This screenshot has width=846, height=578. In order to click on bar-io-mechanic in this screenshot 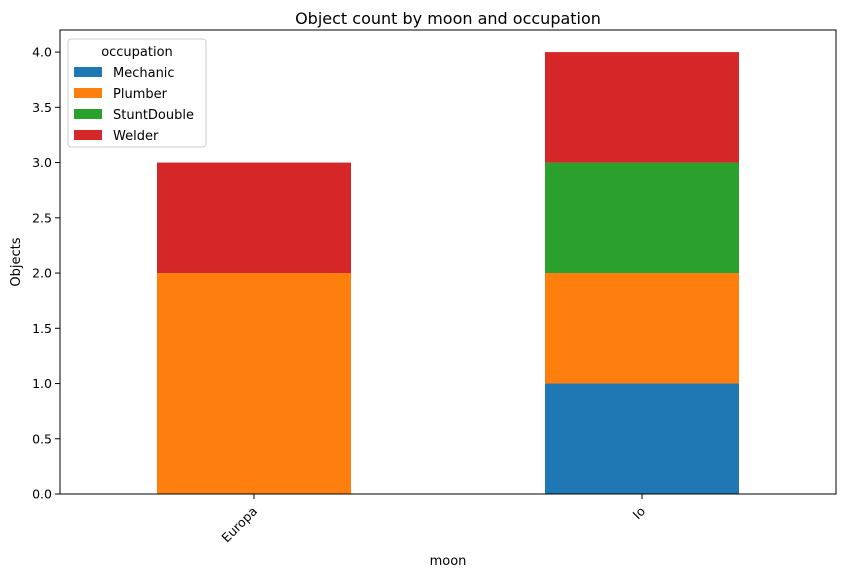, I will do `click(642, 438)`.